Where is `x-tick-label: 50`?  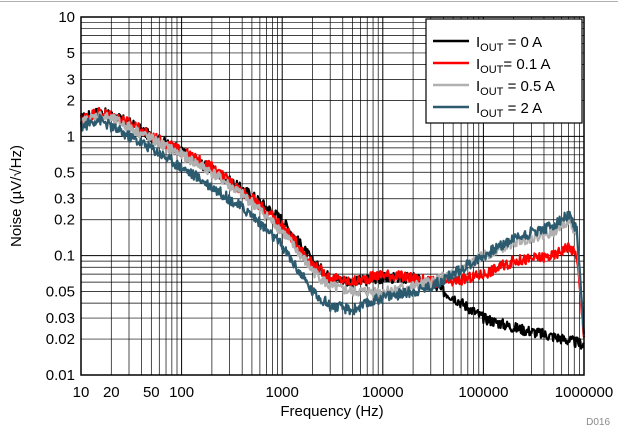 x-tick-label: 50 is located at coordinates (151, 392).